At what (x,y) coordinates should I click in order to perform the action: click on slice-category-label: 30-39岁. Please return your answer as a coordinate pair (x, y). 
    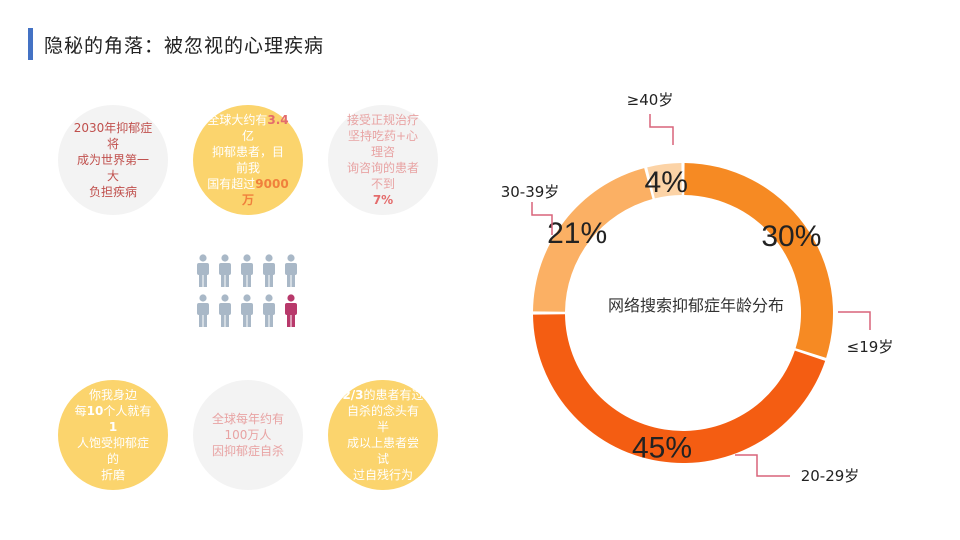
    Looking at the image, I should click on (530, 192).